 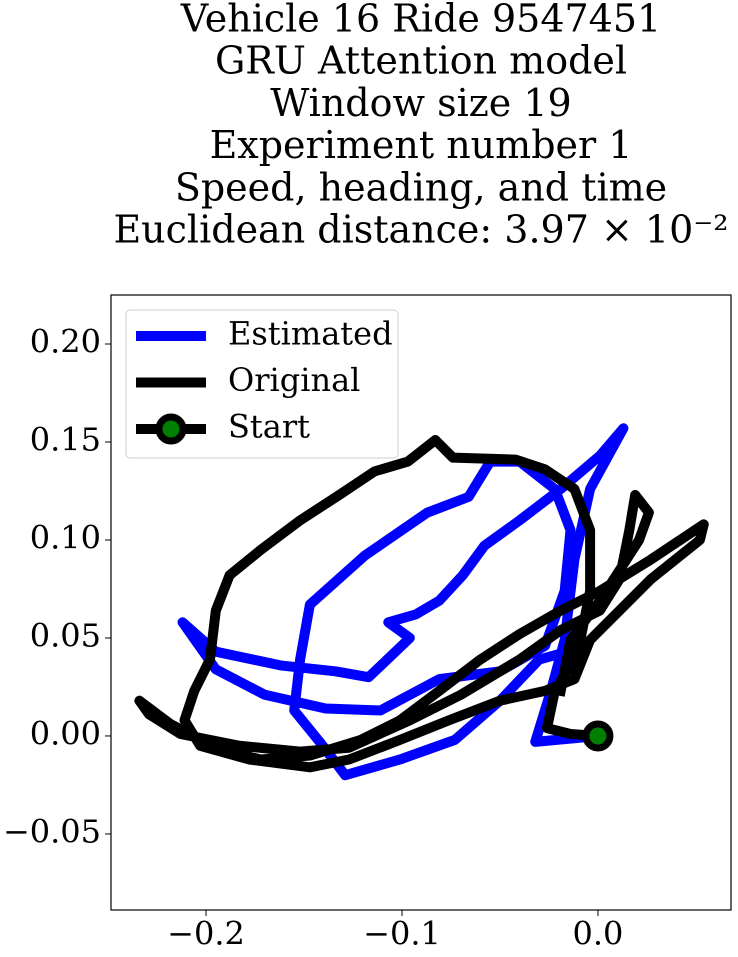 What do you see at coordinates (65, 733) in the screenshot?
I see `y-tick-label: 0.00` at bounding box center [65, 733].